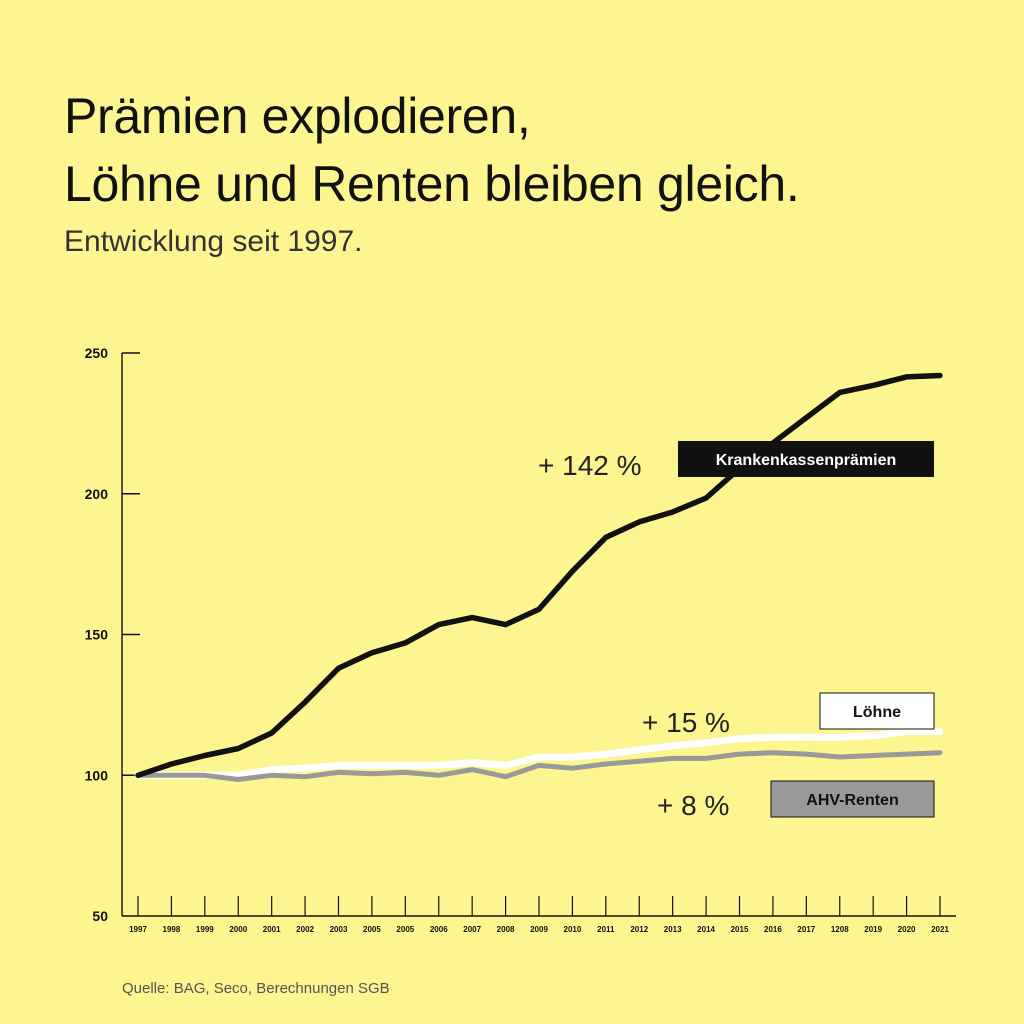  What do you see at coordinates (256, 988) in the screenshot?
I see `source-note: Quelle: BAG, Seco, Berechnungen SGB` at bounding box center [256, 988].